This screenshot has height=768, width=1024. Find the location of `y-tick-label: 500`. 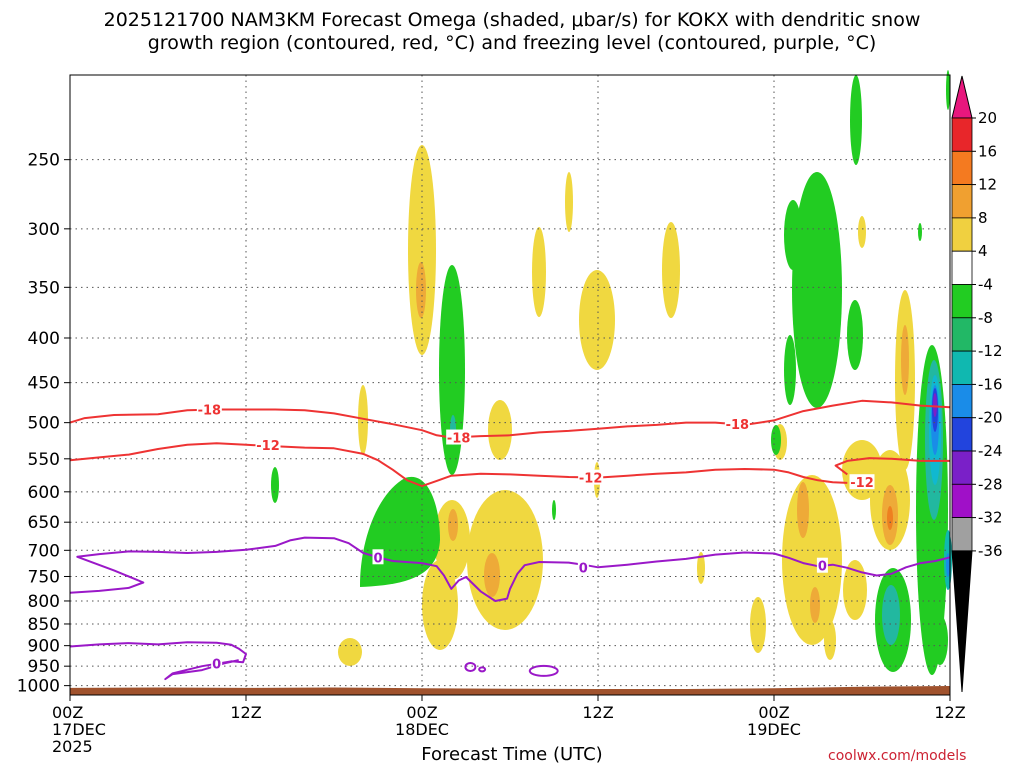

y-tick-label: 500 is located at coordinates (44, 424).